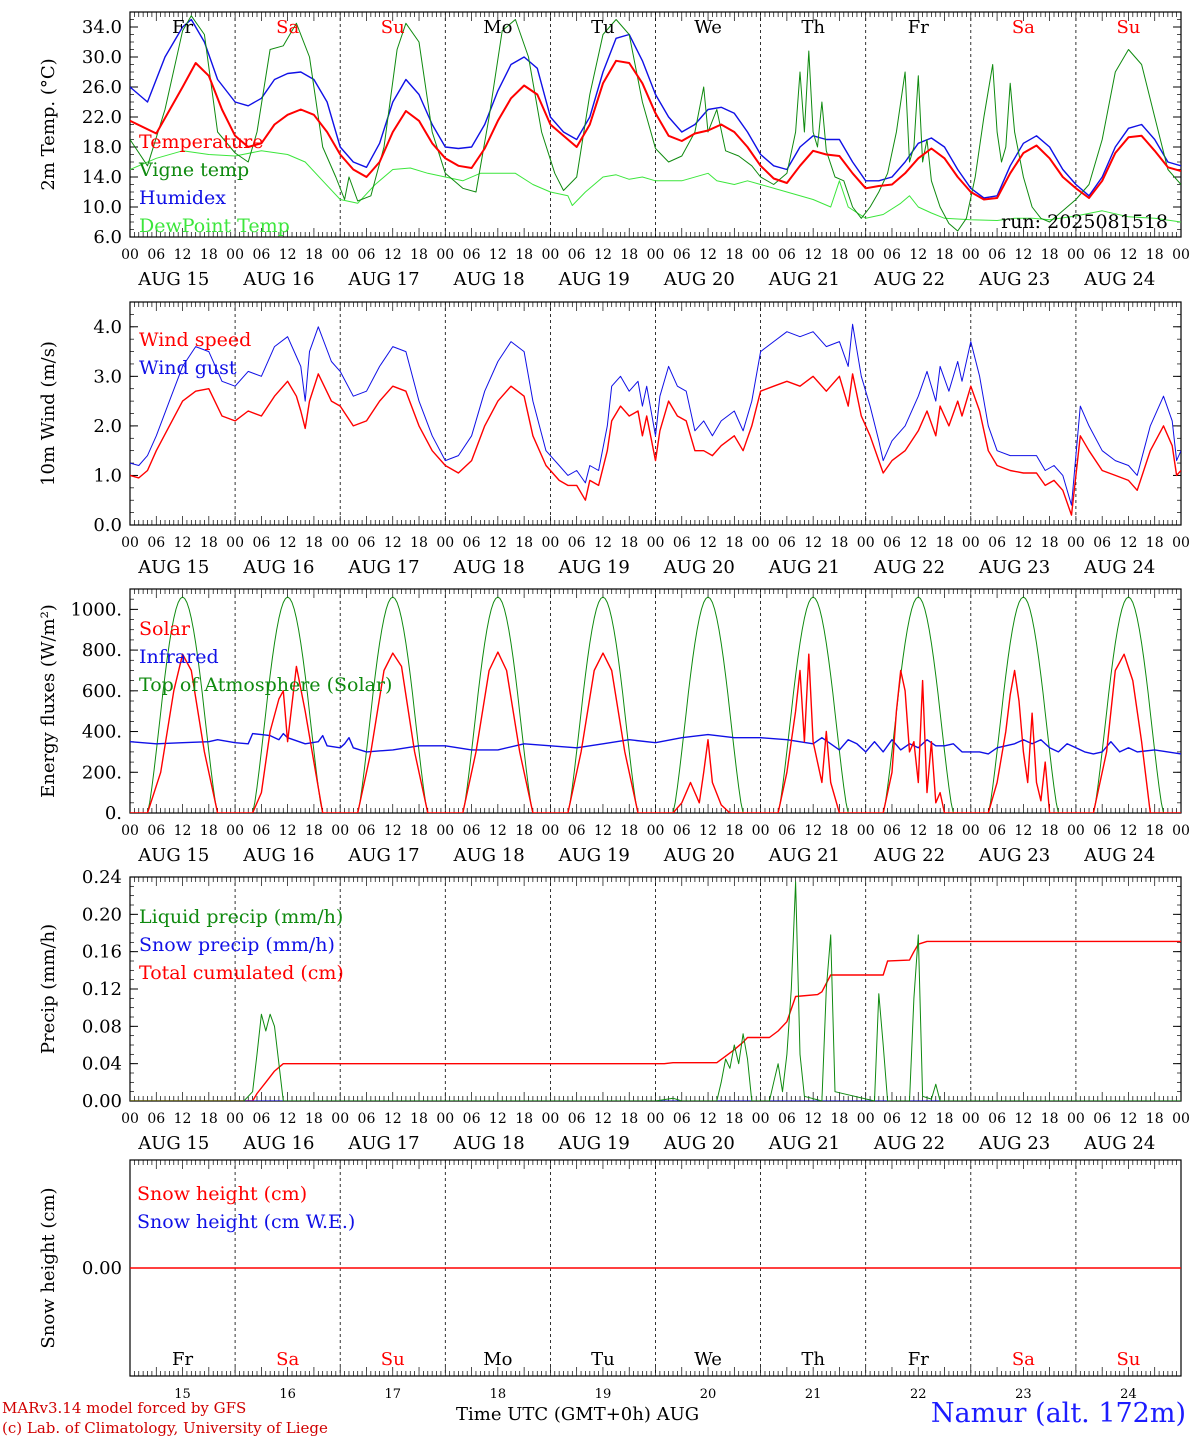 The height and width of the screenshot is (1440, 1194). Describe the element at coordinates (1014, 567) in the screenshot. I see `date-label: AUG 23` at that location.